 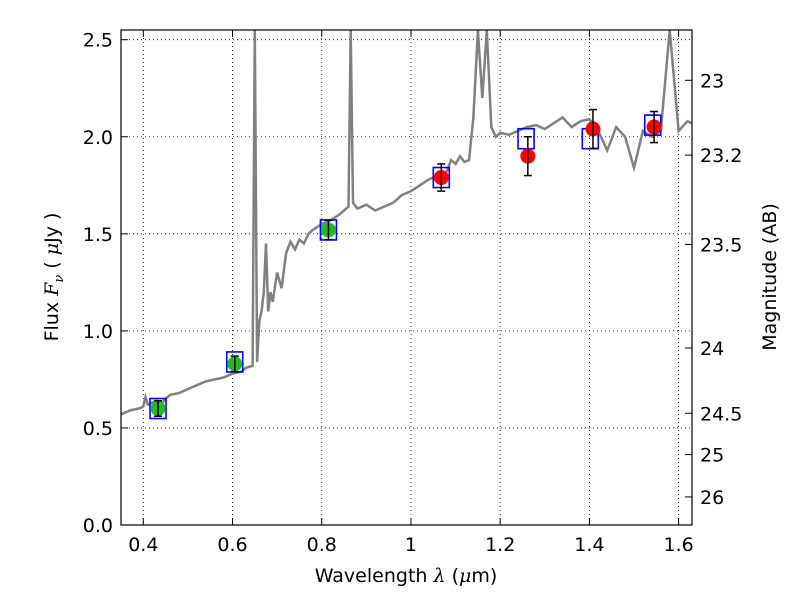 I want to click on x-tick-label: 0.4, so click(x=143, y=545).